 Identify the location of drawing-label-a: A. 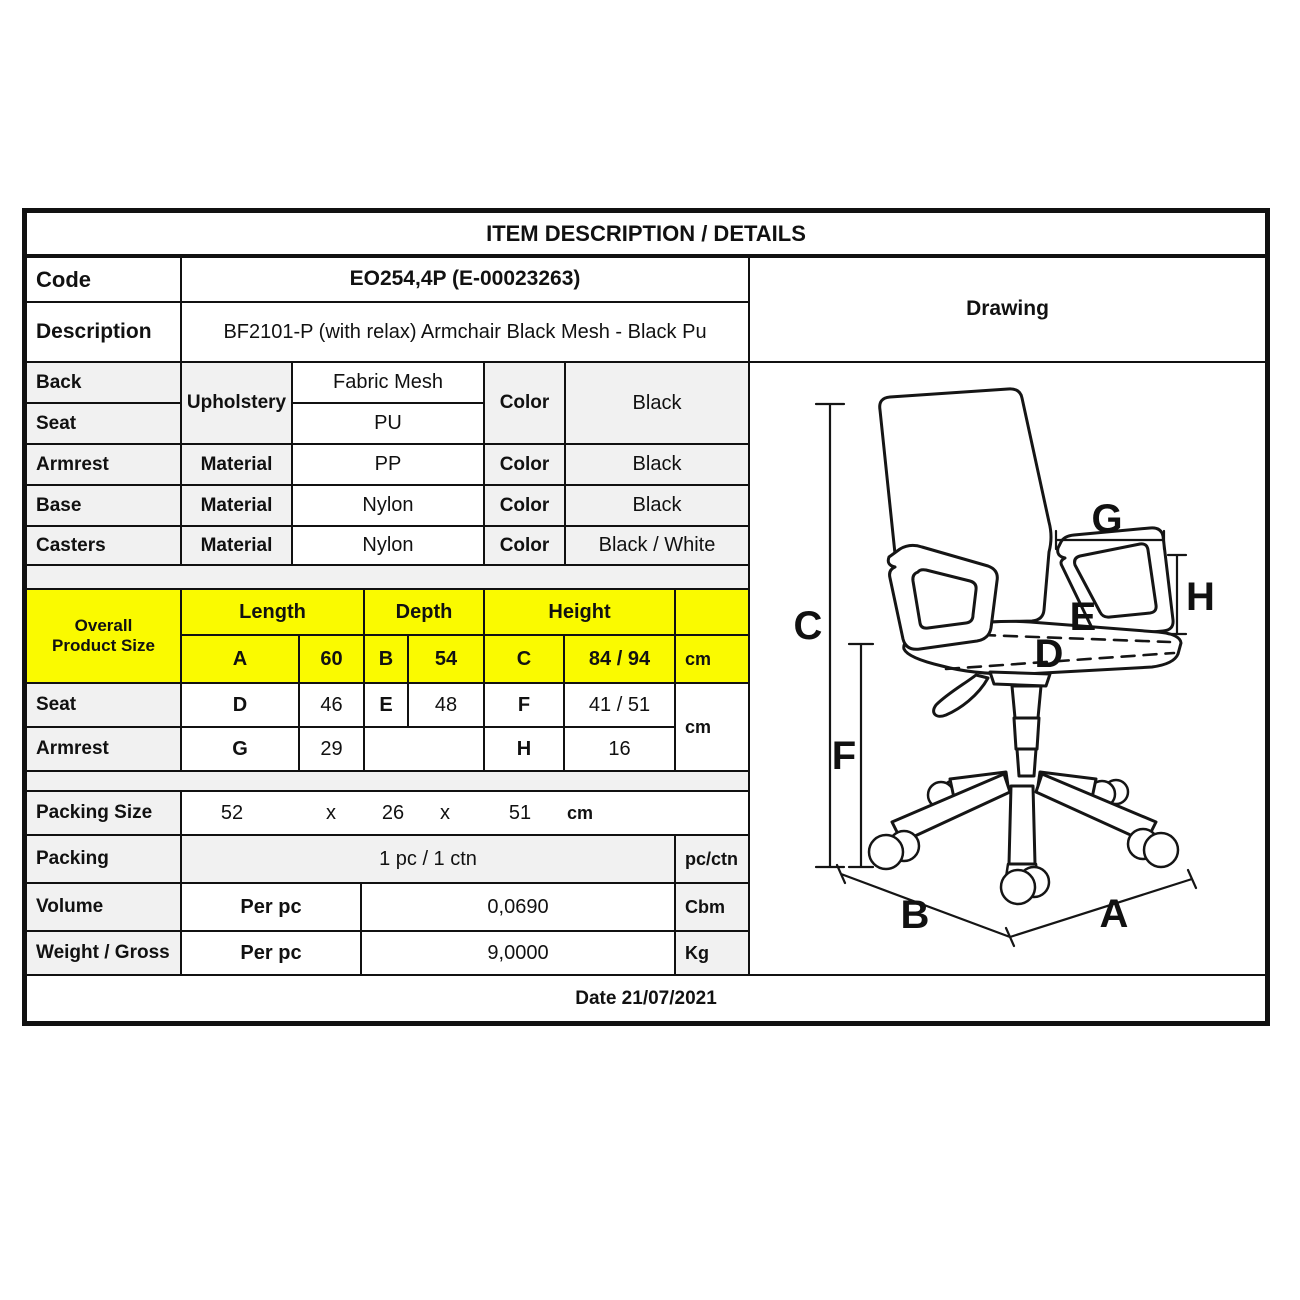
(1114, 914).